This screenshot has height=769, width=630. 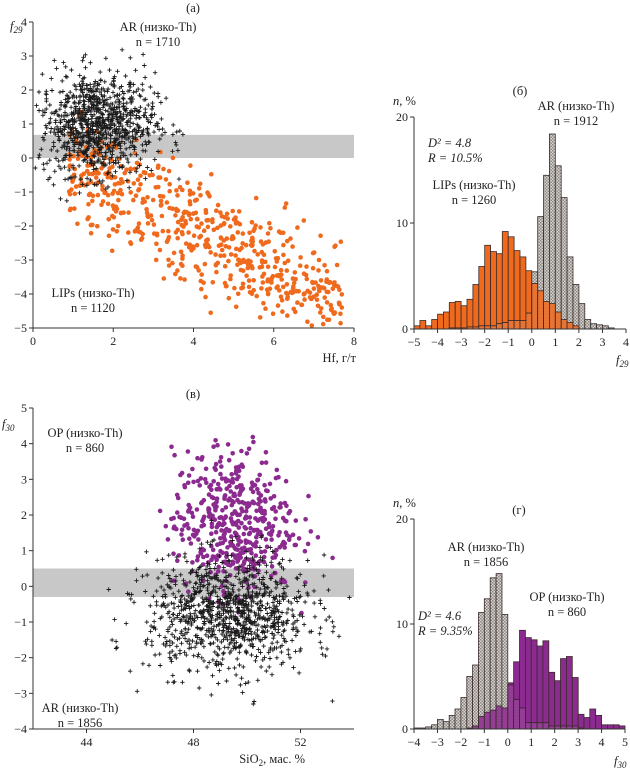 What do you see at coordinates (437, 342) in the screenshot?
I see `x-tick-label: −4` at bounding box center [437, 342].